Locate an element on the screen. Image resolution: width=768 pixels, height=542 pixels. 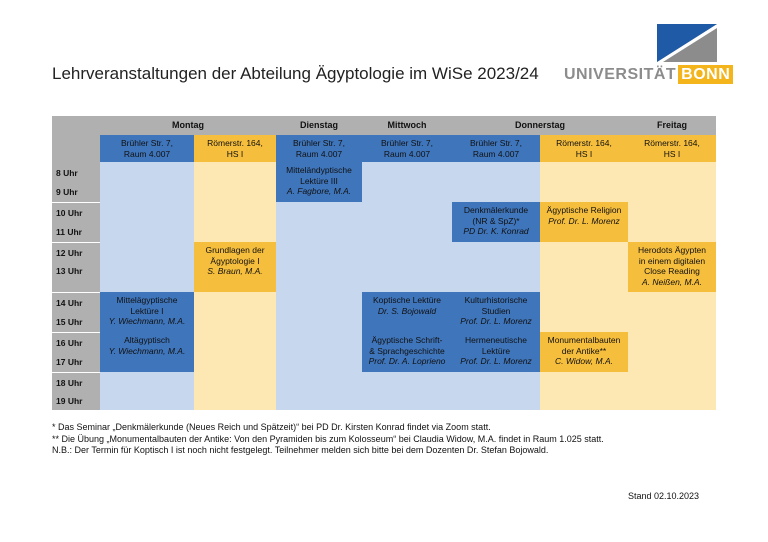
course-block: Hermeneutische Lektüre Prof. Dr. L. Morenz is located at coordinates (496, 352).